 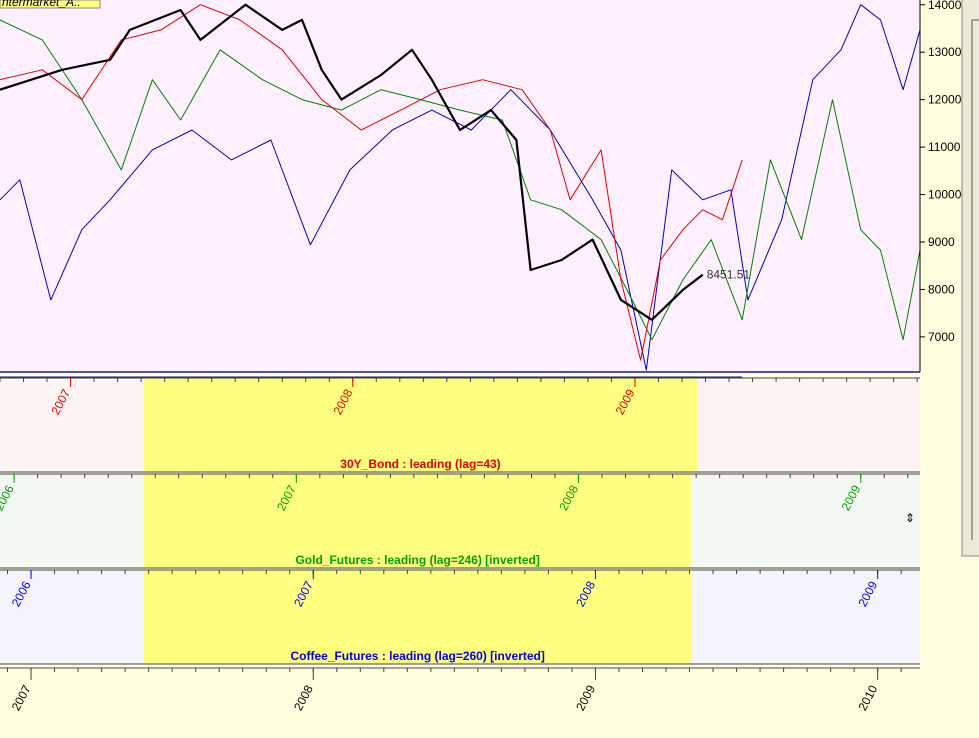 I want to click on y-tick-label: 8000, so click(x=941, y=289).